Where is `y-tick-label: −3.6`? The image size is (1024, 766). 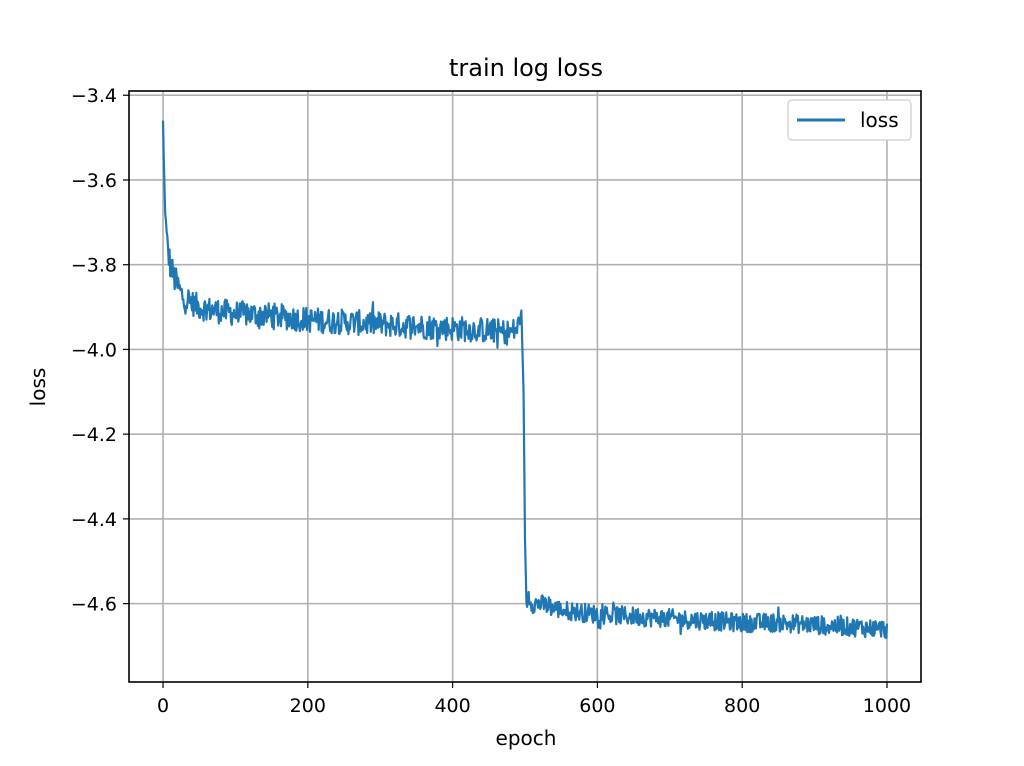 y-tick-label: −3.6 is located at coordinates (94, 181).